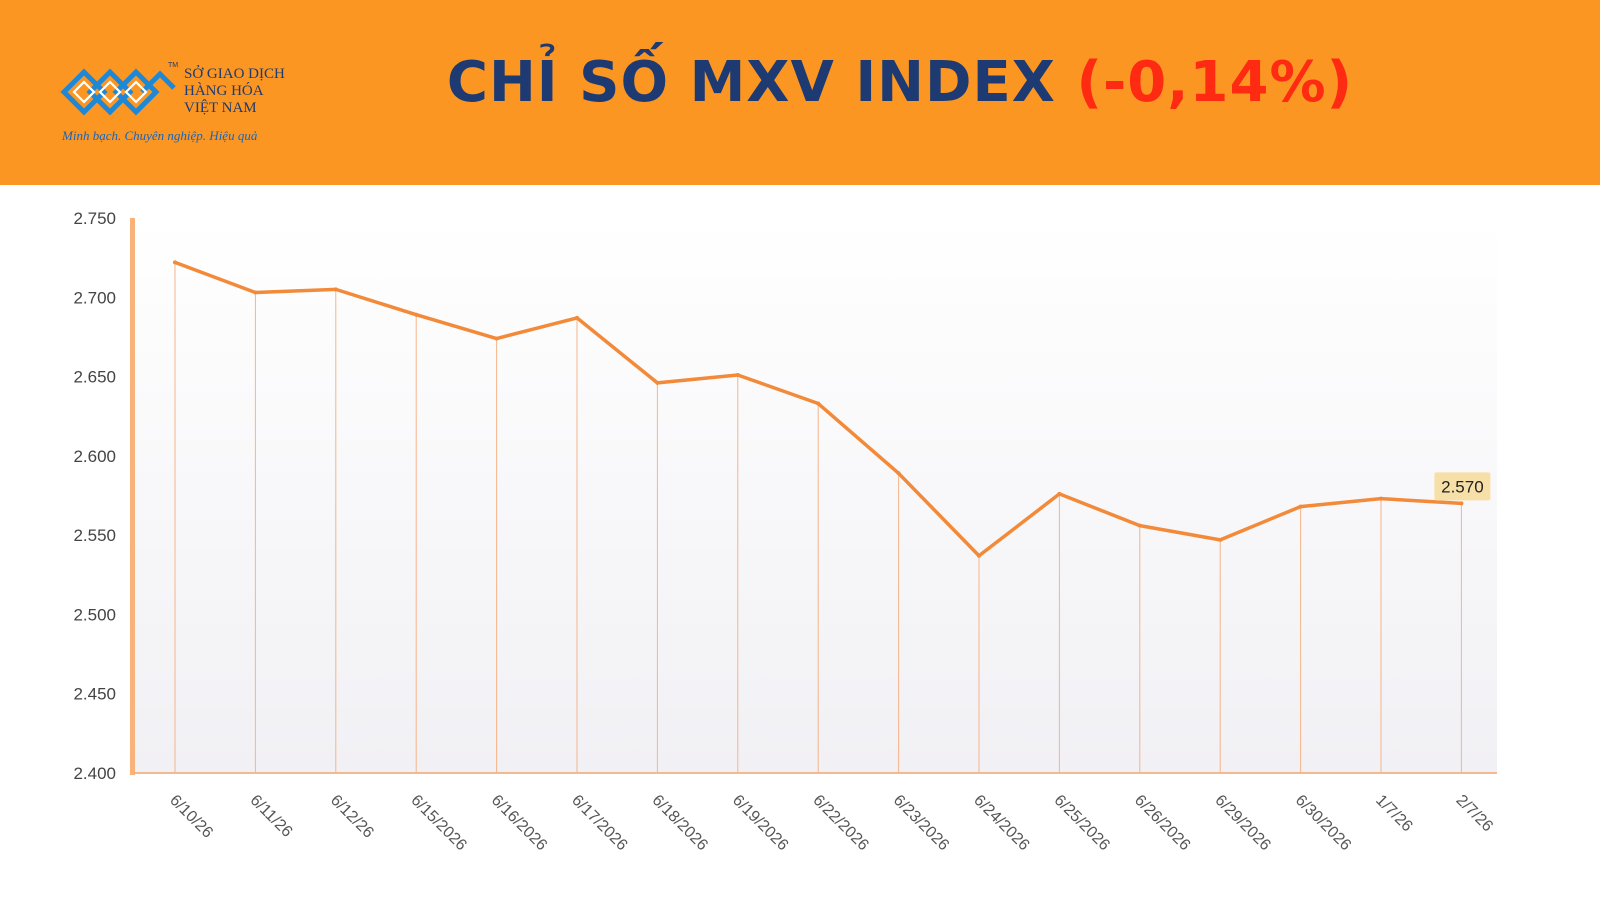  Describe the element at coordinates (191, 817) in the screenshot. I see `x-tick-label: 6/10/26` at that location.